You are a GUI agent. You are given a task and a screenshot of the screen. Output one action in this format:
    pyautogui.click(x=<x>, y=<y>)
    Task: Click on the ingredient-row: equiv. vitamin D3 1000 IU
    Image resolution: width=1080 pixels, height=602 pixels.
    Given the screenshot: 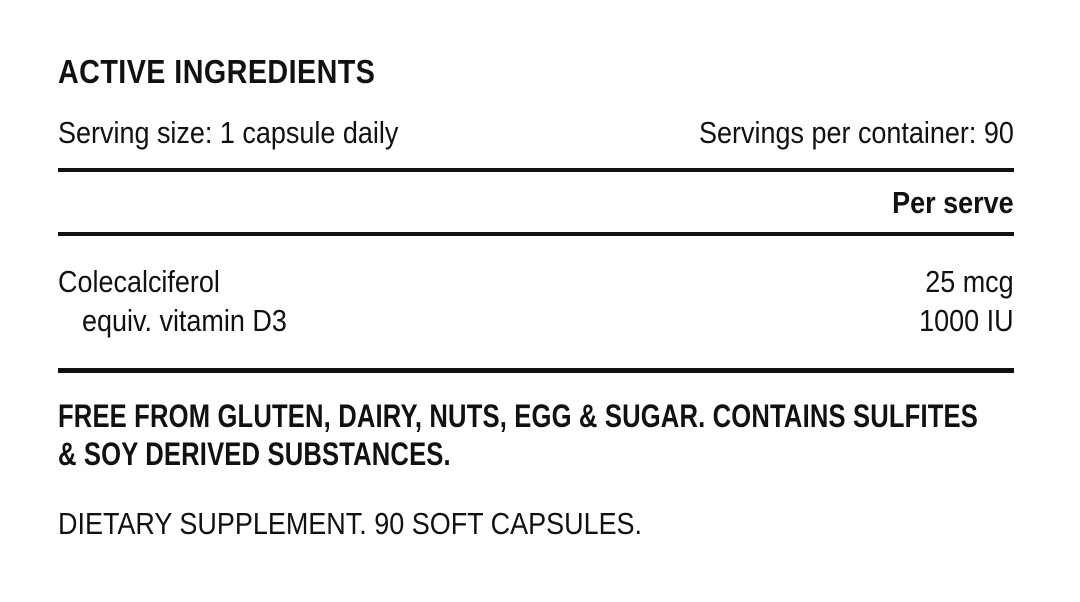 What is the action you would take?
    pyautogui.click(x=536, y=320)
    